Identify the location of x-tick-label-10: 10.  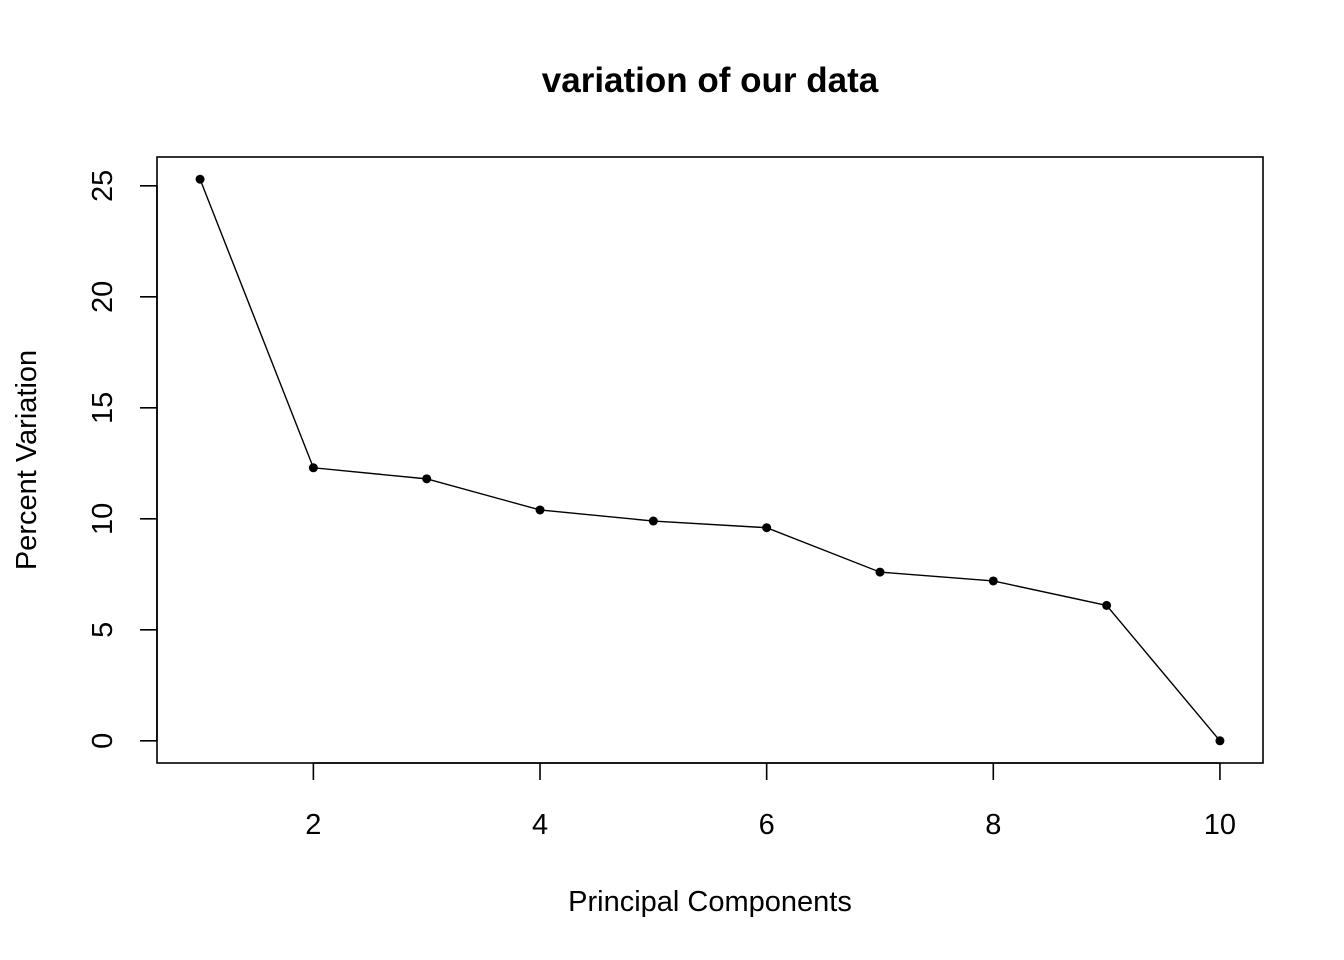
(1220, 825).